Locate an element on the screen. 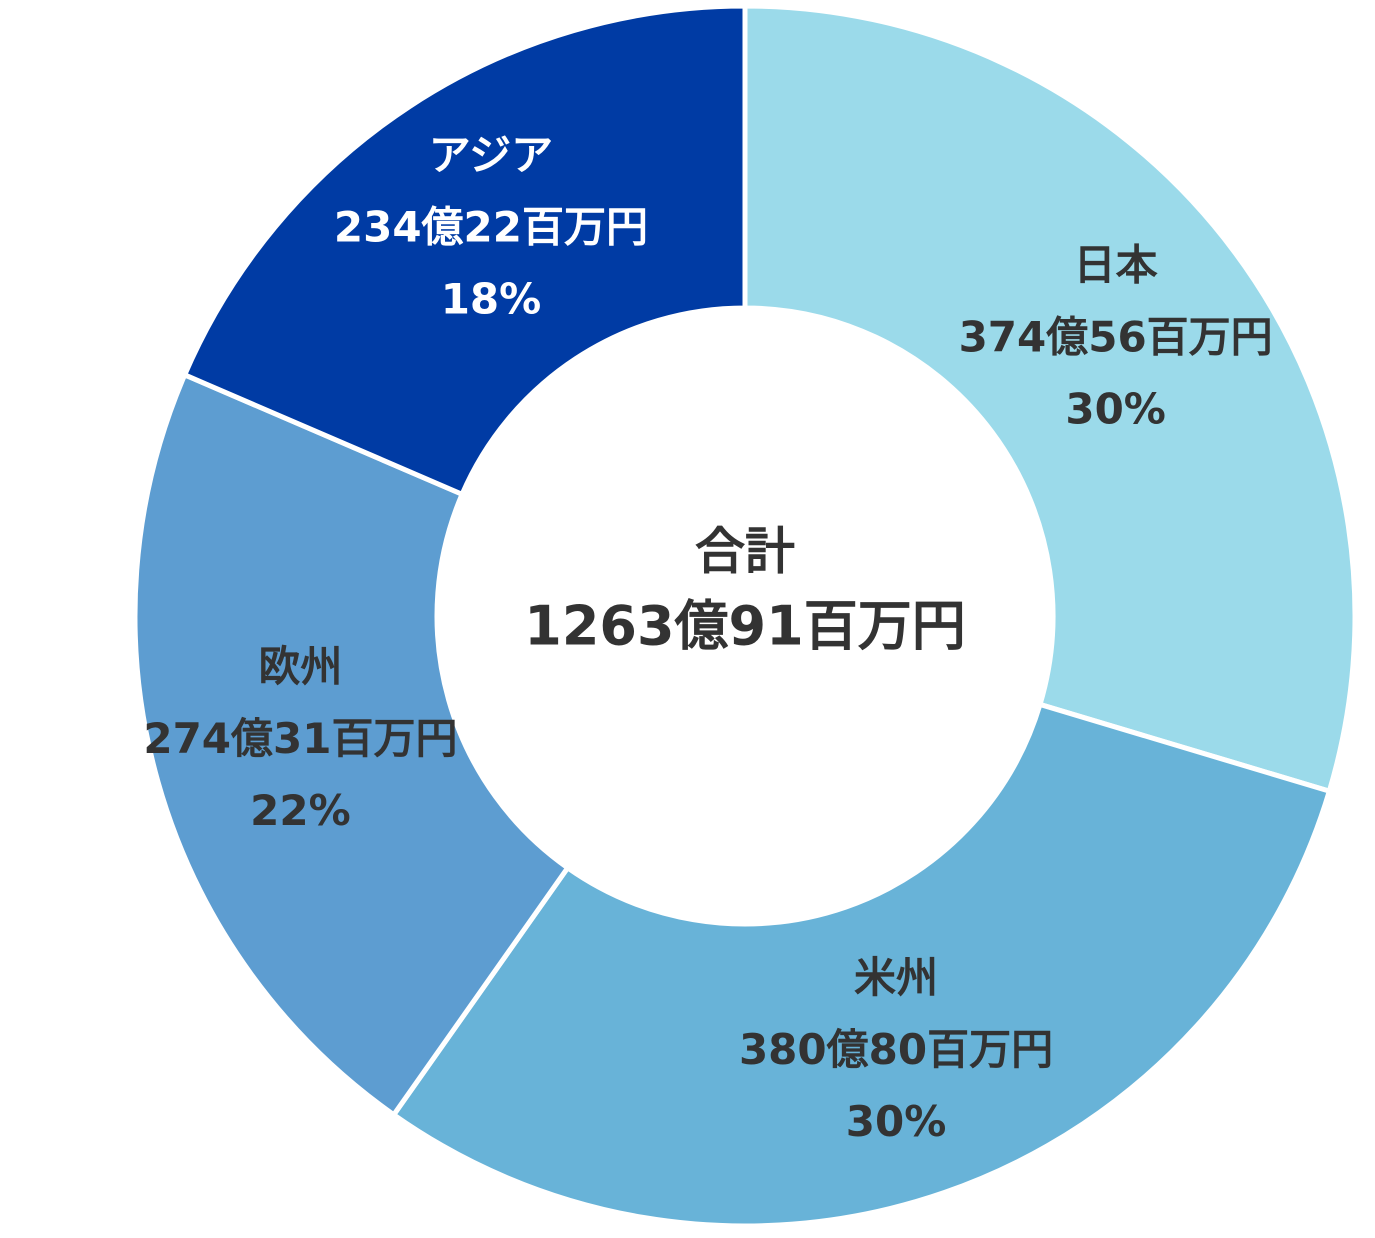  center-title: 合計 is located at coordinates (745, 552).